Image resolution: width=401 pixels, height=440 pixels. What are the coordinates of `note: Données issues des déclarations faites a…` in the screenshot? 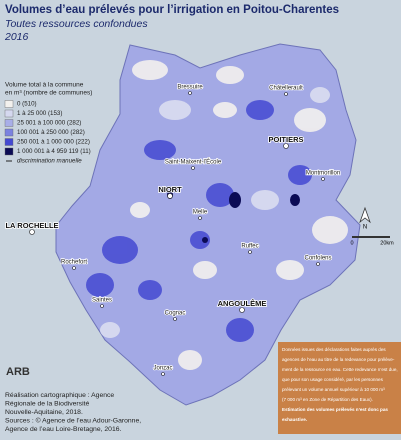 It's located at (340, 384).